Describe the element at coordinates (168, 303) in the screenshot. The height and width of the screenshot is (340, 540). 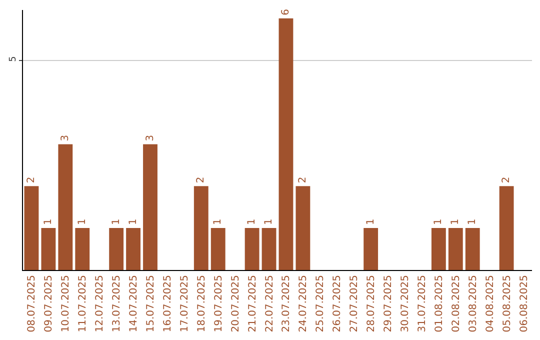
I see `x-tick-label: 16.07.2025` at that location.